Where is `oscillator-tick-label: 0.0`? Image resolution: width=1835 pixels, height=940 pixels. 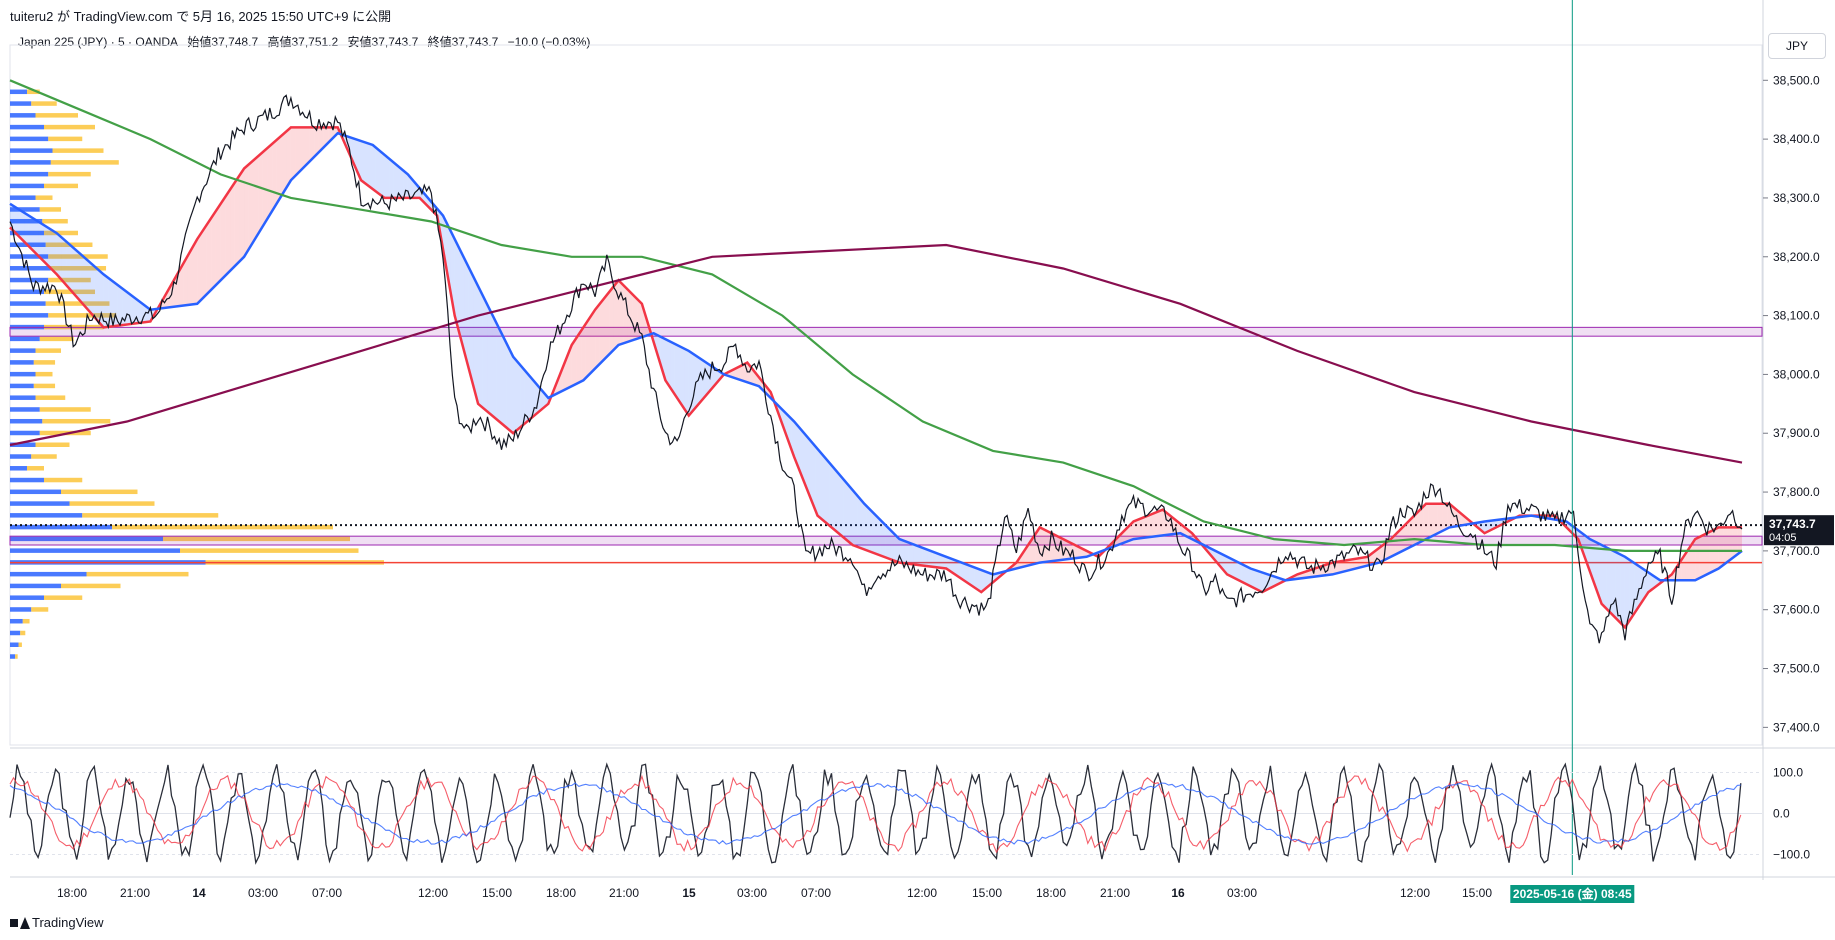 oscillator-tick-label: 0.0 is located at coordinates (1781, 814).